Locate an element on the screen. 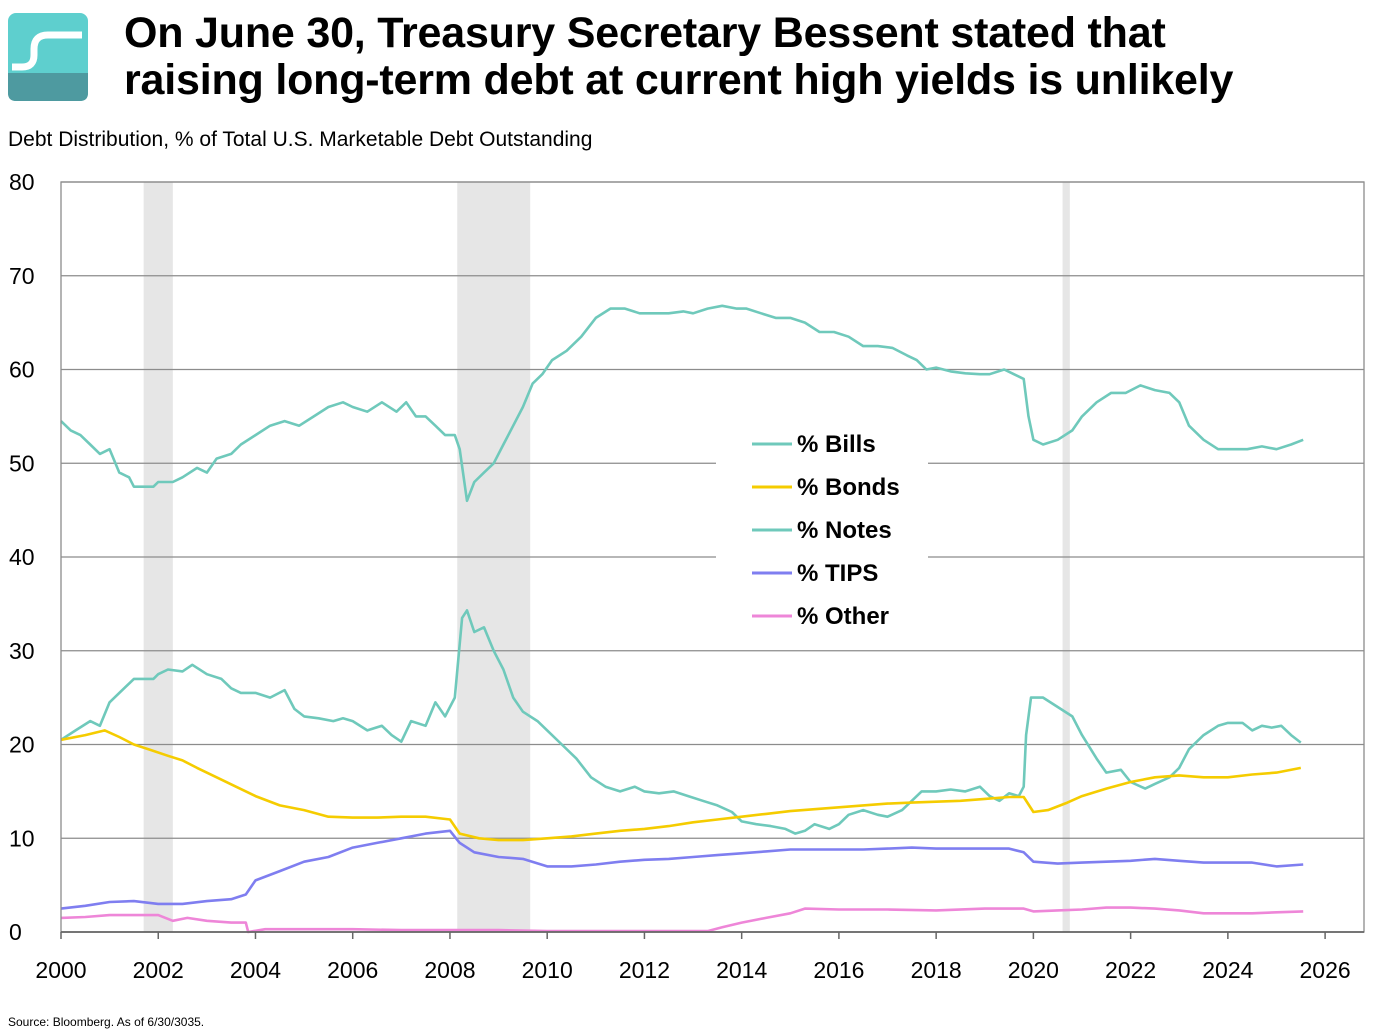 The width and height of the screenshot is (1380, 1036). legend-label-other: % Other is located at coordinates (843, 616).